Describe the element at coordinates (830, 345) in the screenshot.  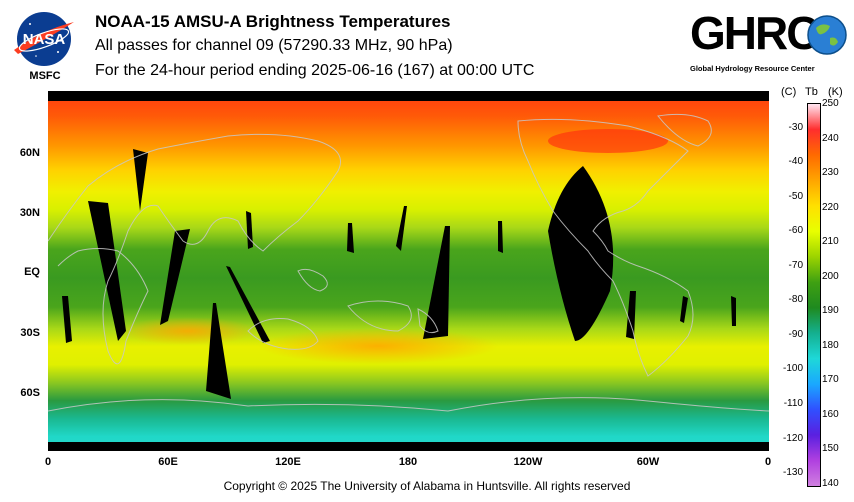
I see `colorbar-kelvin-tick: 180` at that location.